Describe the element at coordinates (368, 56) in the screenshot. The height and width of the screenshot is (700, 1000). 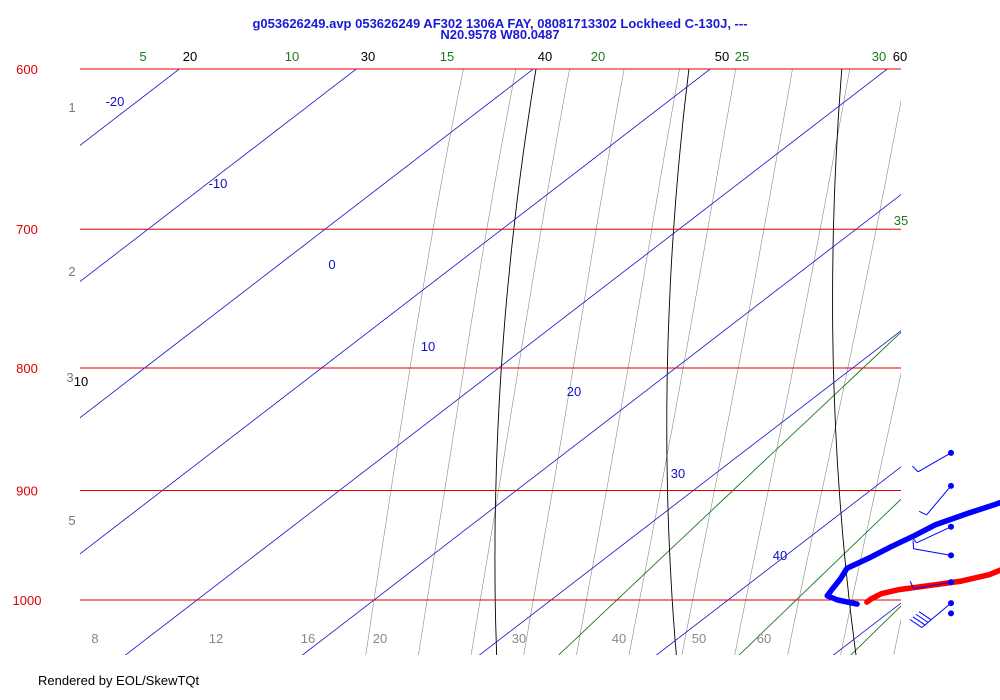
I see `dry-adiabat-label: 30` at that location.